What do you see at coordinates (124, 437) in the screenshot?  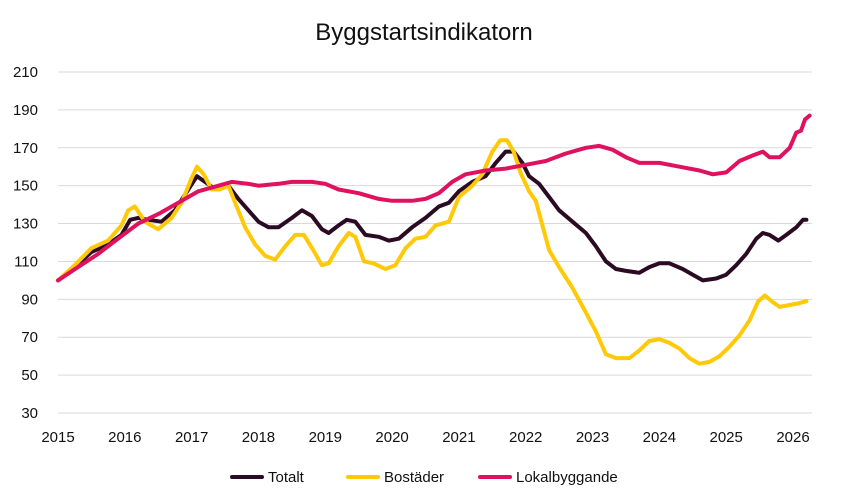 I see `x-tick-label: 2016` at bounding box center [124, 437].